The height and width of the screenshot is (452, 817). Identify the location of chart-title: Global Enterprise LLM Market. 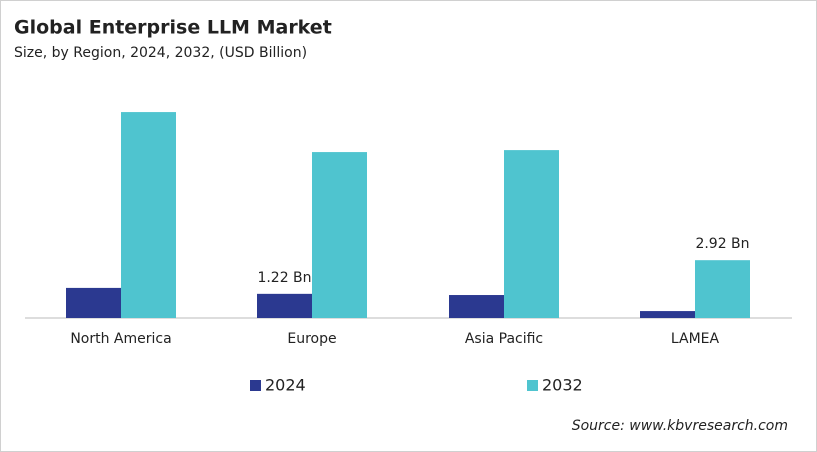
(173, 28).